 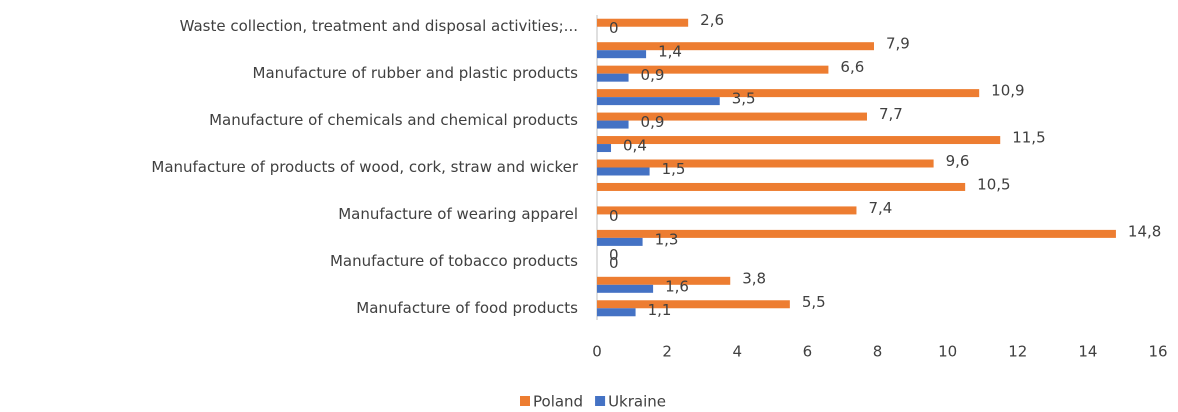 What do you see at coordinates (454, 261) in the screenshot?
I see `y-tick-label: Manufacture of tobacco products` at bounding box center [454, 261].